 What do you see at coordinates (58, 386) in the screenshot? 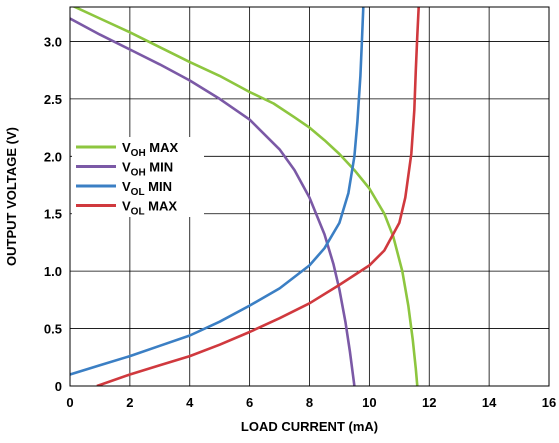
I see `y-tick-label: 0` at bounding box center [58, 386].